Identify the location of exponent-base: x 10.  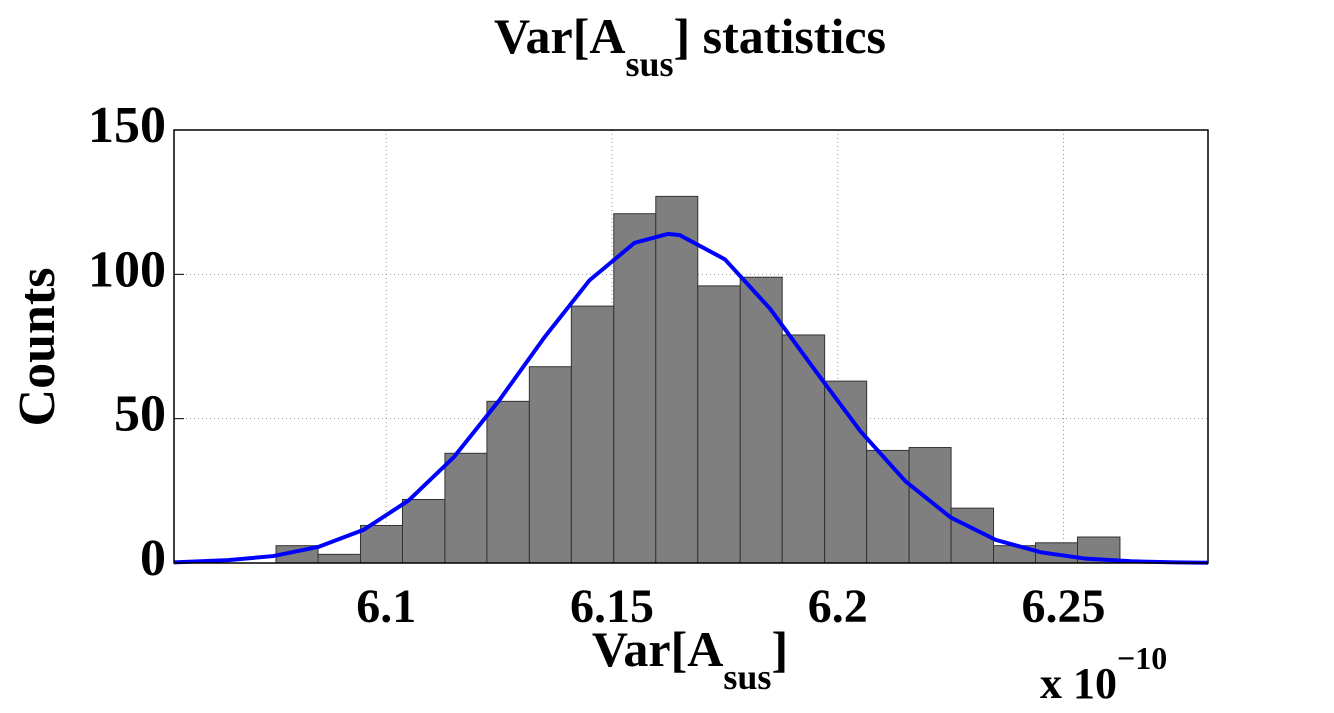
(1078, 683).